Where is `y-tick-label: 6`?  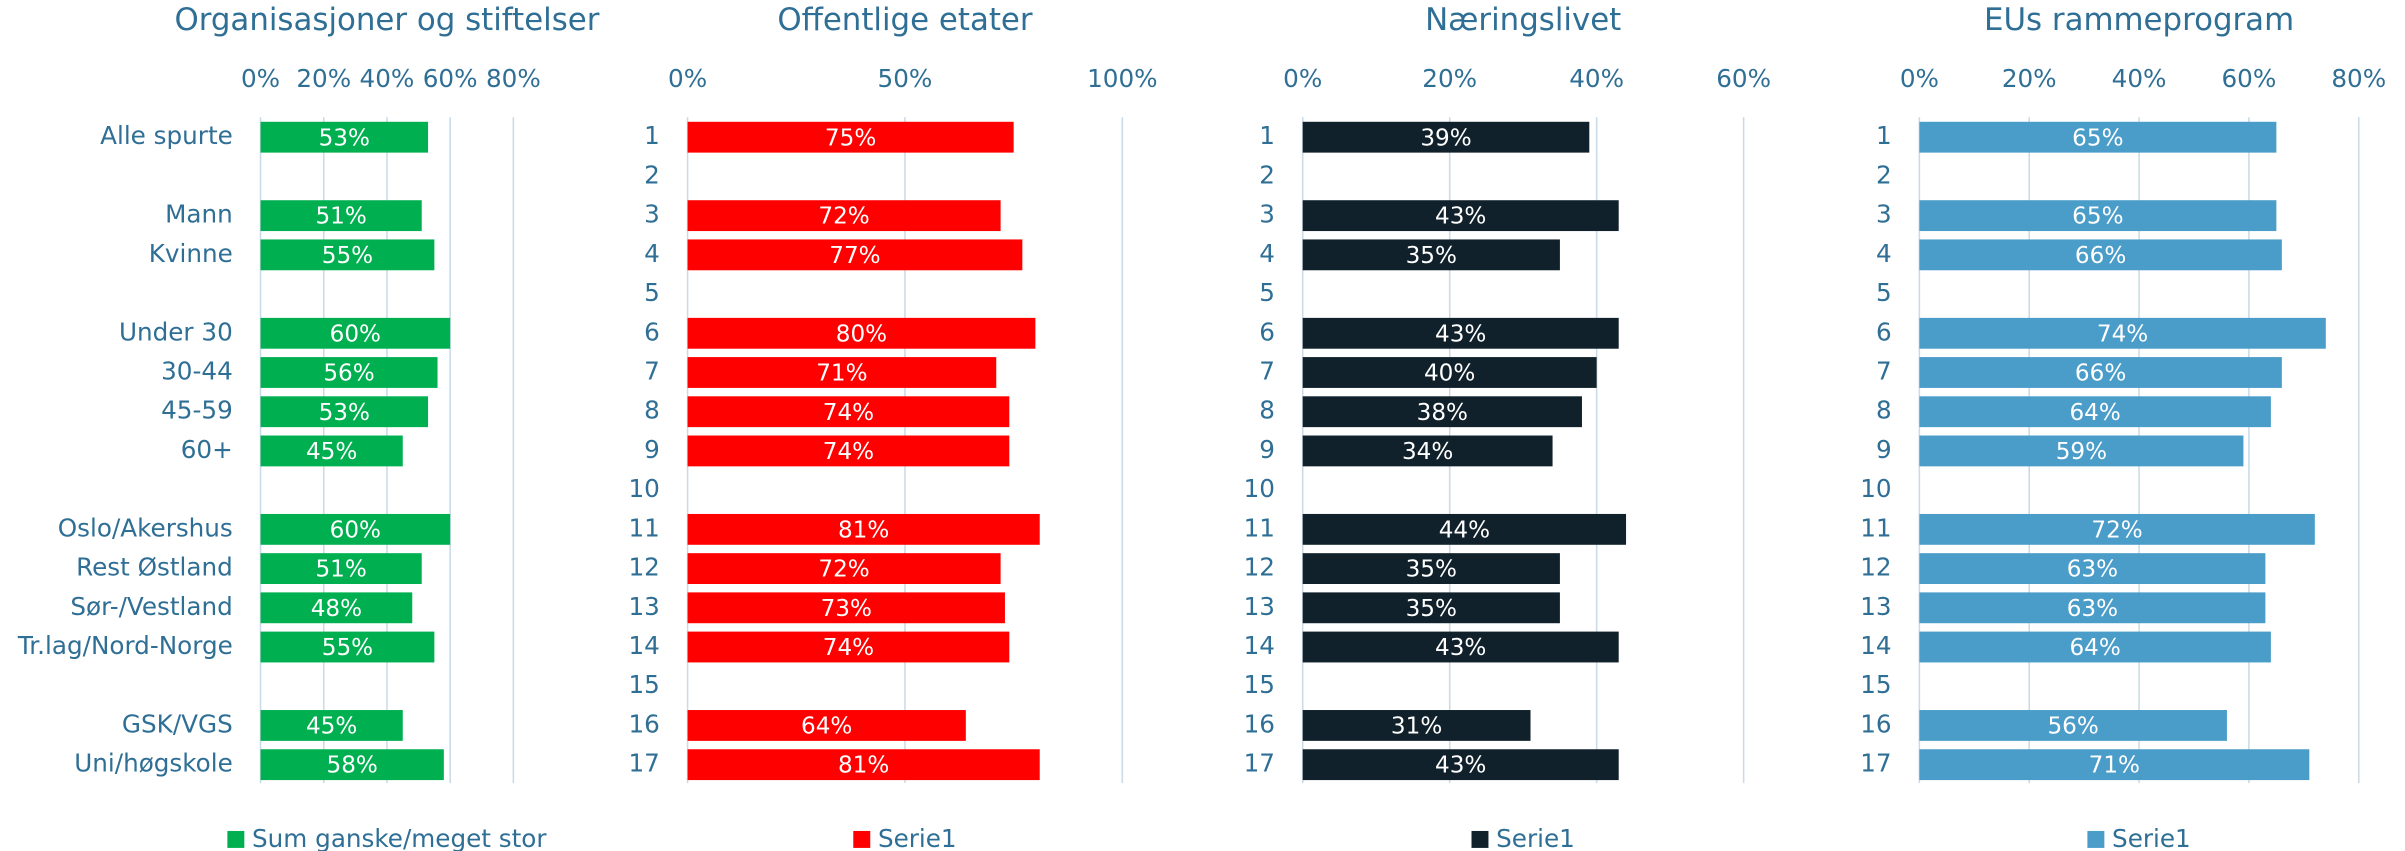 y-tick-label: 6 is located at coordinates (1884, 331).